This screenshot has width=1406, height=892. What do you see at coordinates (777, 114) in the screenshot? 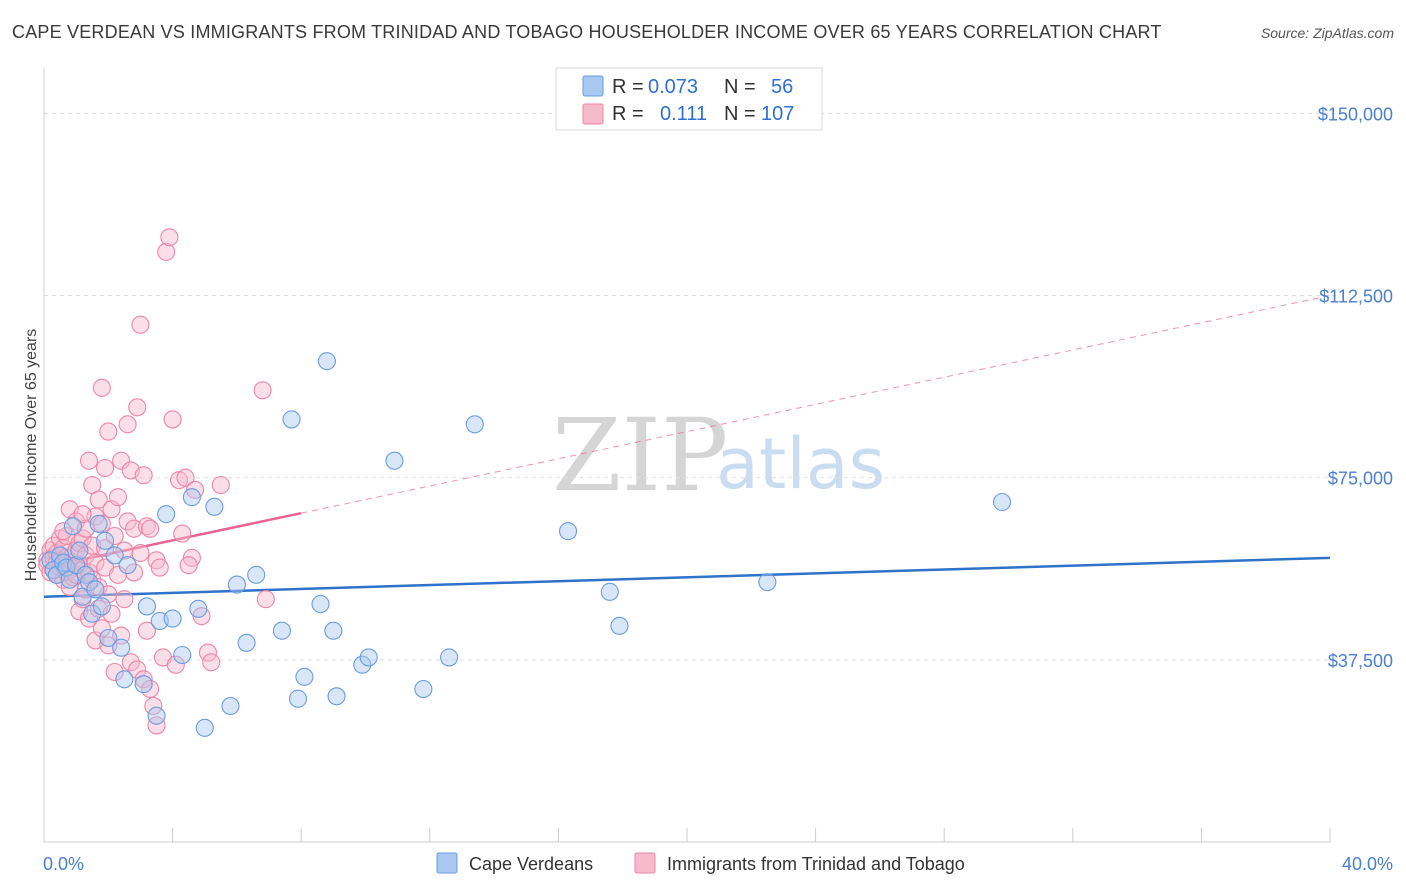
I see `legend-n-value: 107` at bounding box center [777, 114].